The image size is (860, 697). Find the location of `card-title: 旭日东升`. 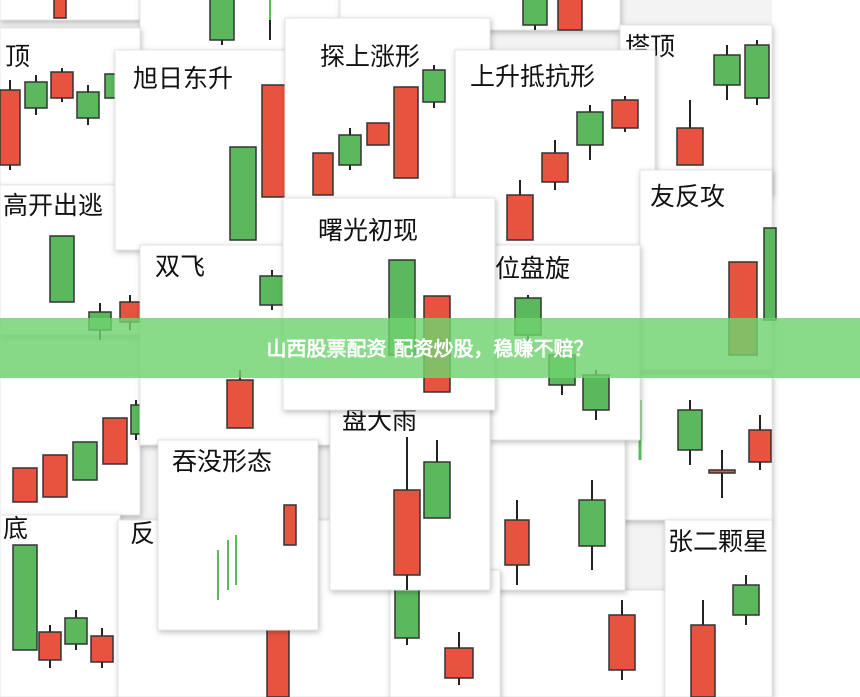

card-title: 旭日东升 is located at coordinates (183, 78).